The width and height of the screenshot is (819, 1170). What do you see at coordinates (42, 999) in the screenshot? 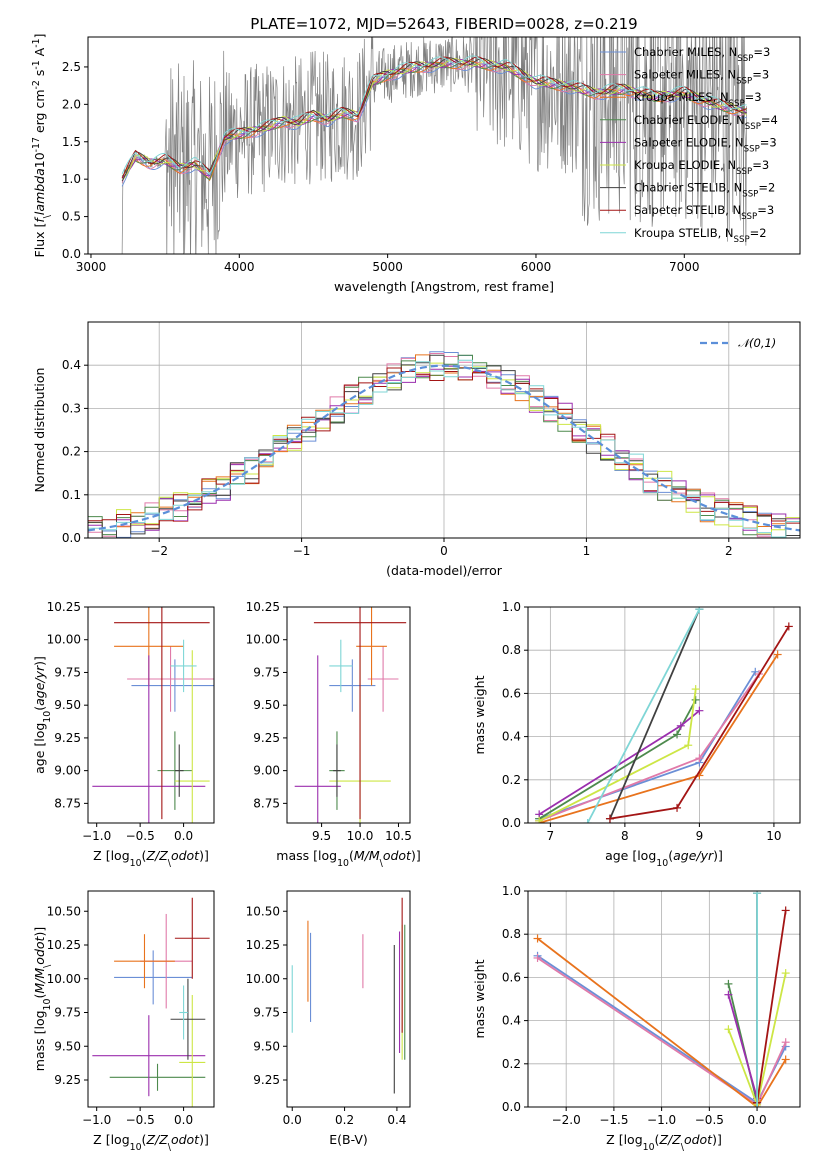
I see `y-axis-label: mass [log10(M/M\odot)]` at bounding box center [42, 999].